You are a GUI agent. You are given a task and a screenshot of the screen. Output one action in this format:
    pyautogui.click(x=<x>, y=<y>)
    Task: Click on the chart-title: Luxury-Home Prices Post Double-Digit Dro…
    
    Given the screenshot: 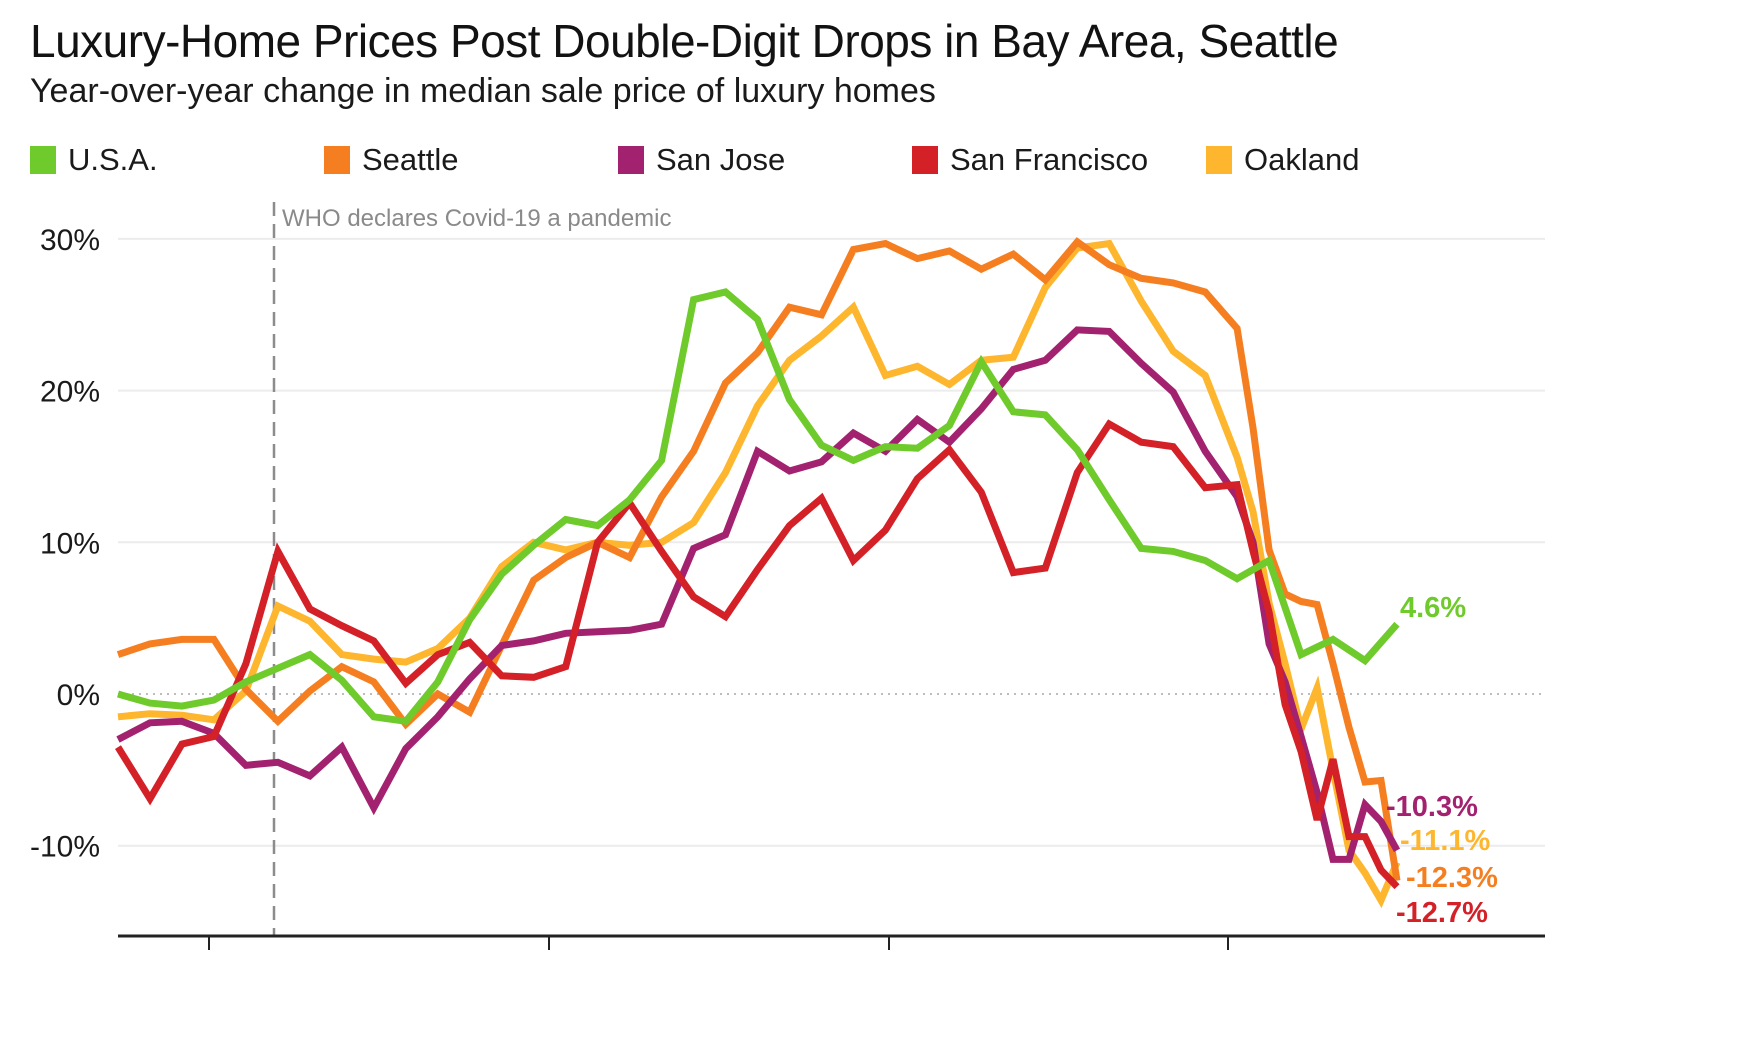 What is the action you would take?
    pyautogui.click(x=684, y=41)
    